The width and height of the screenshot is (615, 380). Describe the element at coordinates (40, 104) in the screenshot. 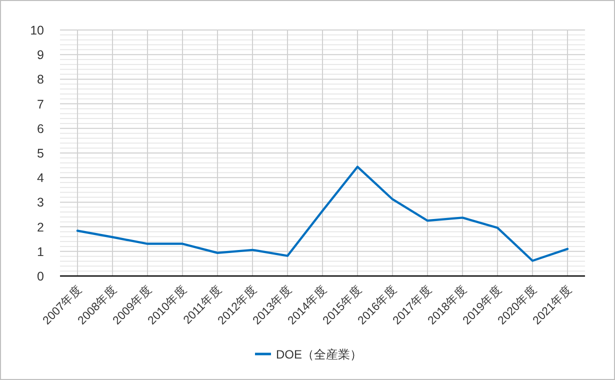

I see `y-tick-label: 7` at that location.